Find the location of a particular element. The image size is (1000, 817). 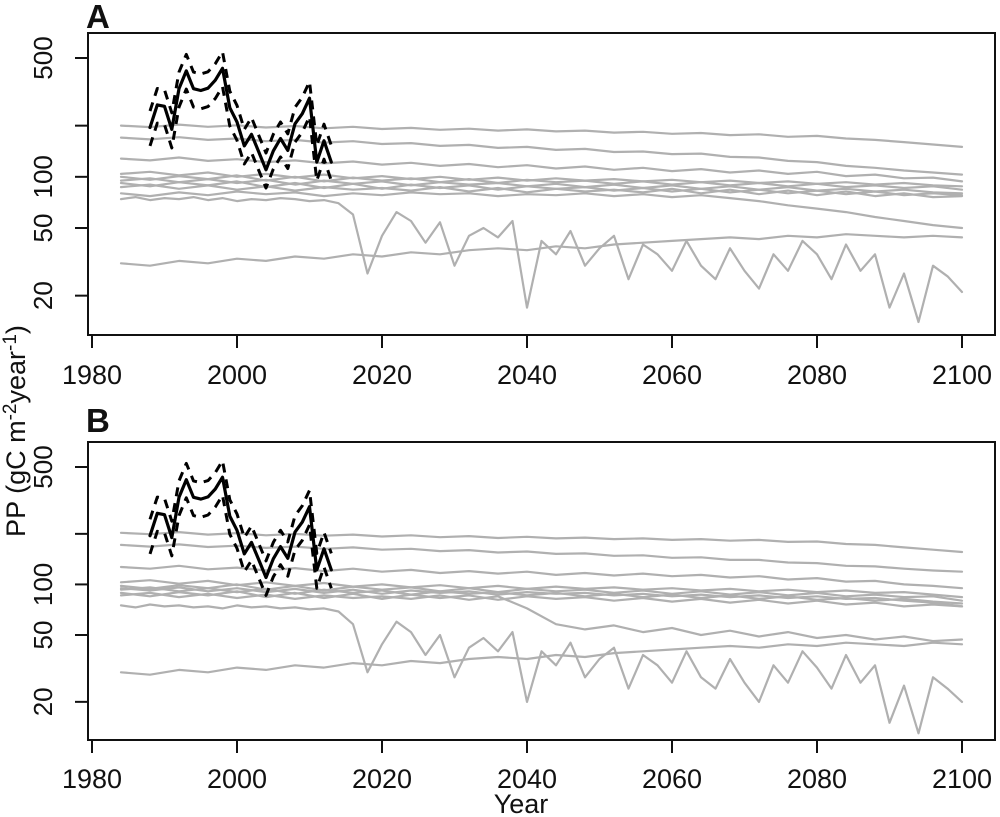

x-tick-label-2100-b: 2100 is located at coordinates (962, 779).